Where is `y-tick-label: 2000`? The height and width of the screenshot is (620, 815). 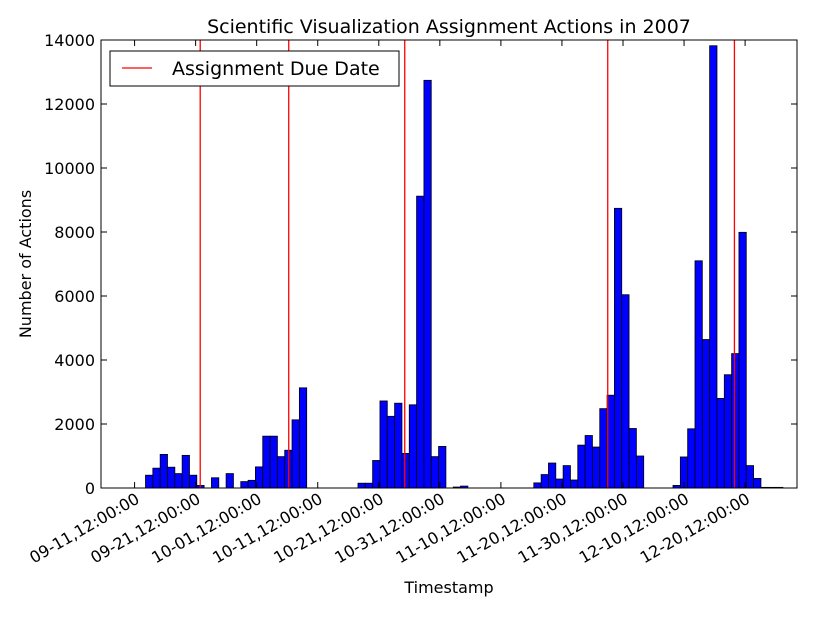
y-tick-label: 2000 is located at coordinates (74, 424).